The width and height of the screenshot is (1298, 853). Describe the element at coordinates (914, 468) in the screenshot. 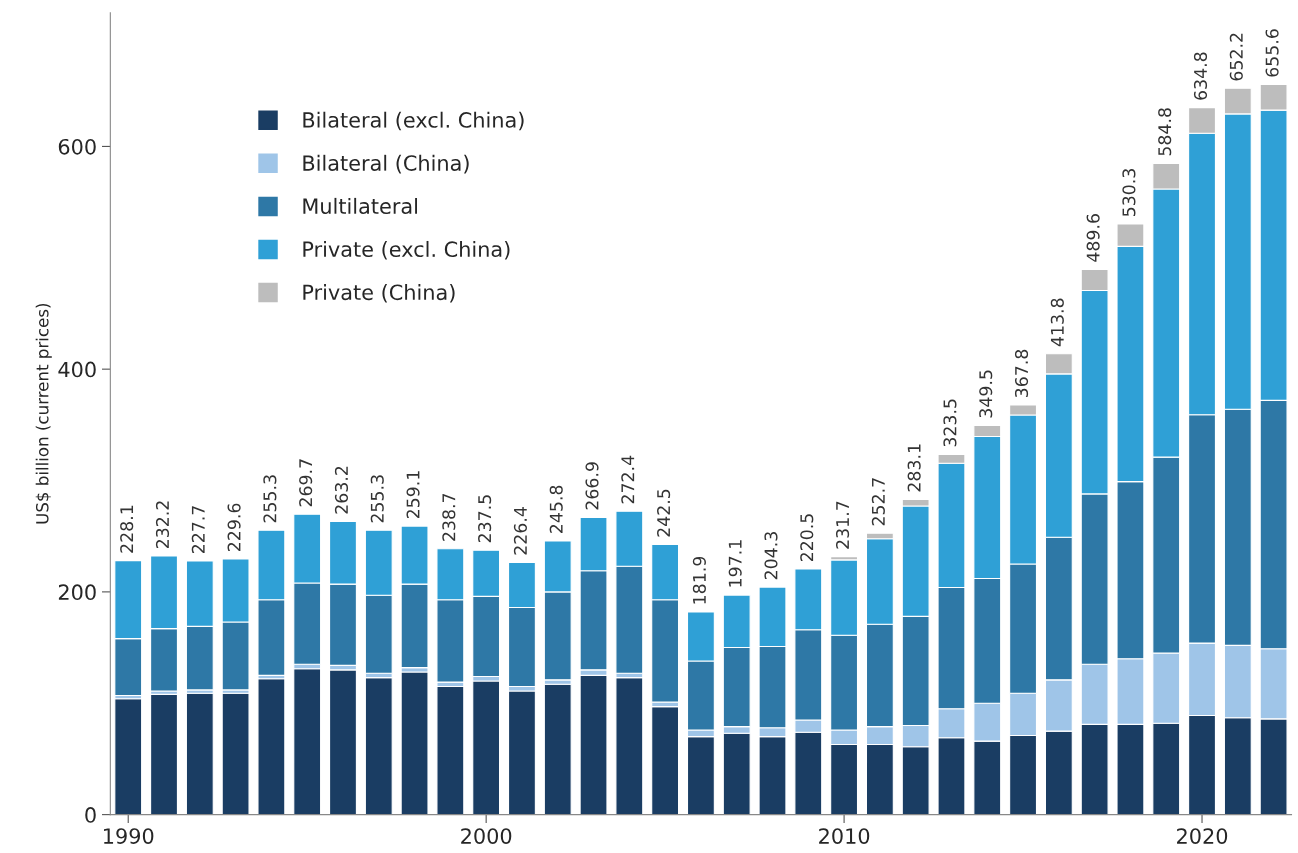

I see `total-label: 283.1` at that location.